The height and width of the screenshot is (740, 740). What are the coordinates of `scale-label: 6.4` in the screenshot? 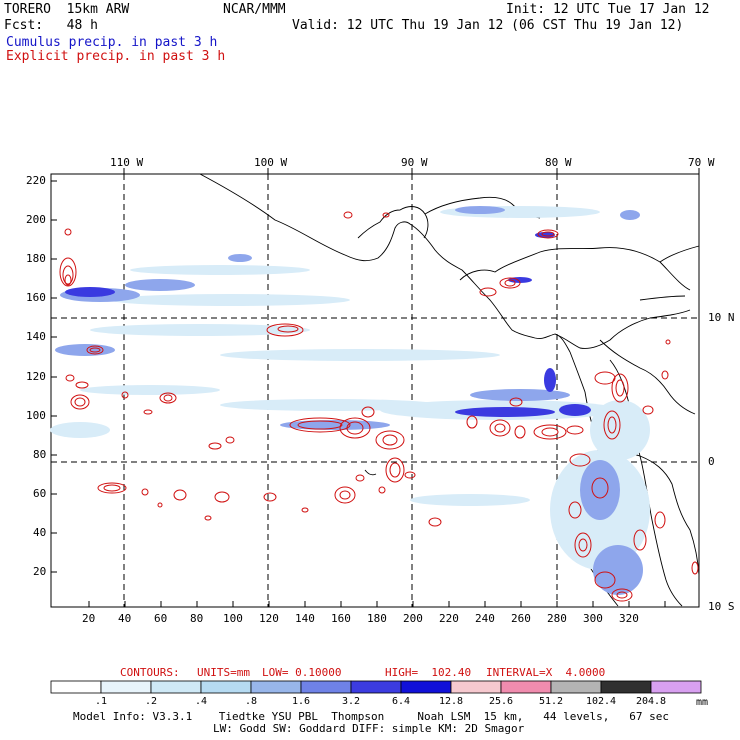 It's located at (401, 701).